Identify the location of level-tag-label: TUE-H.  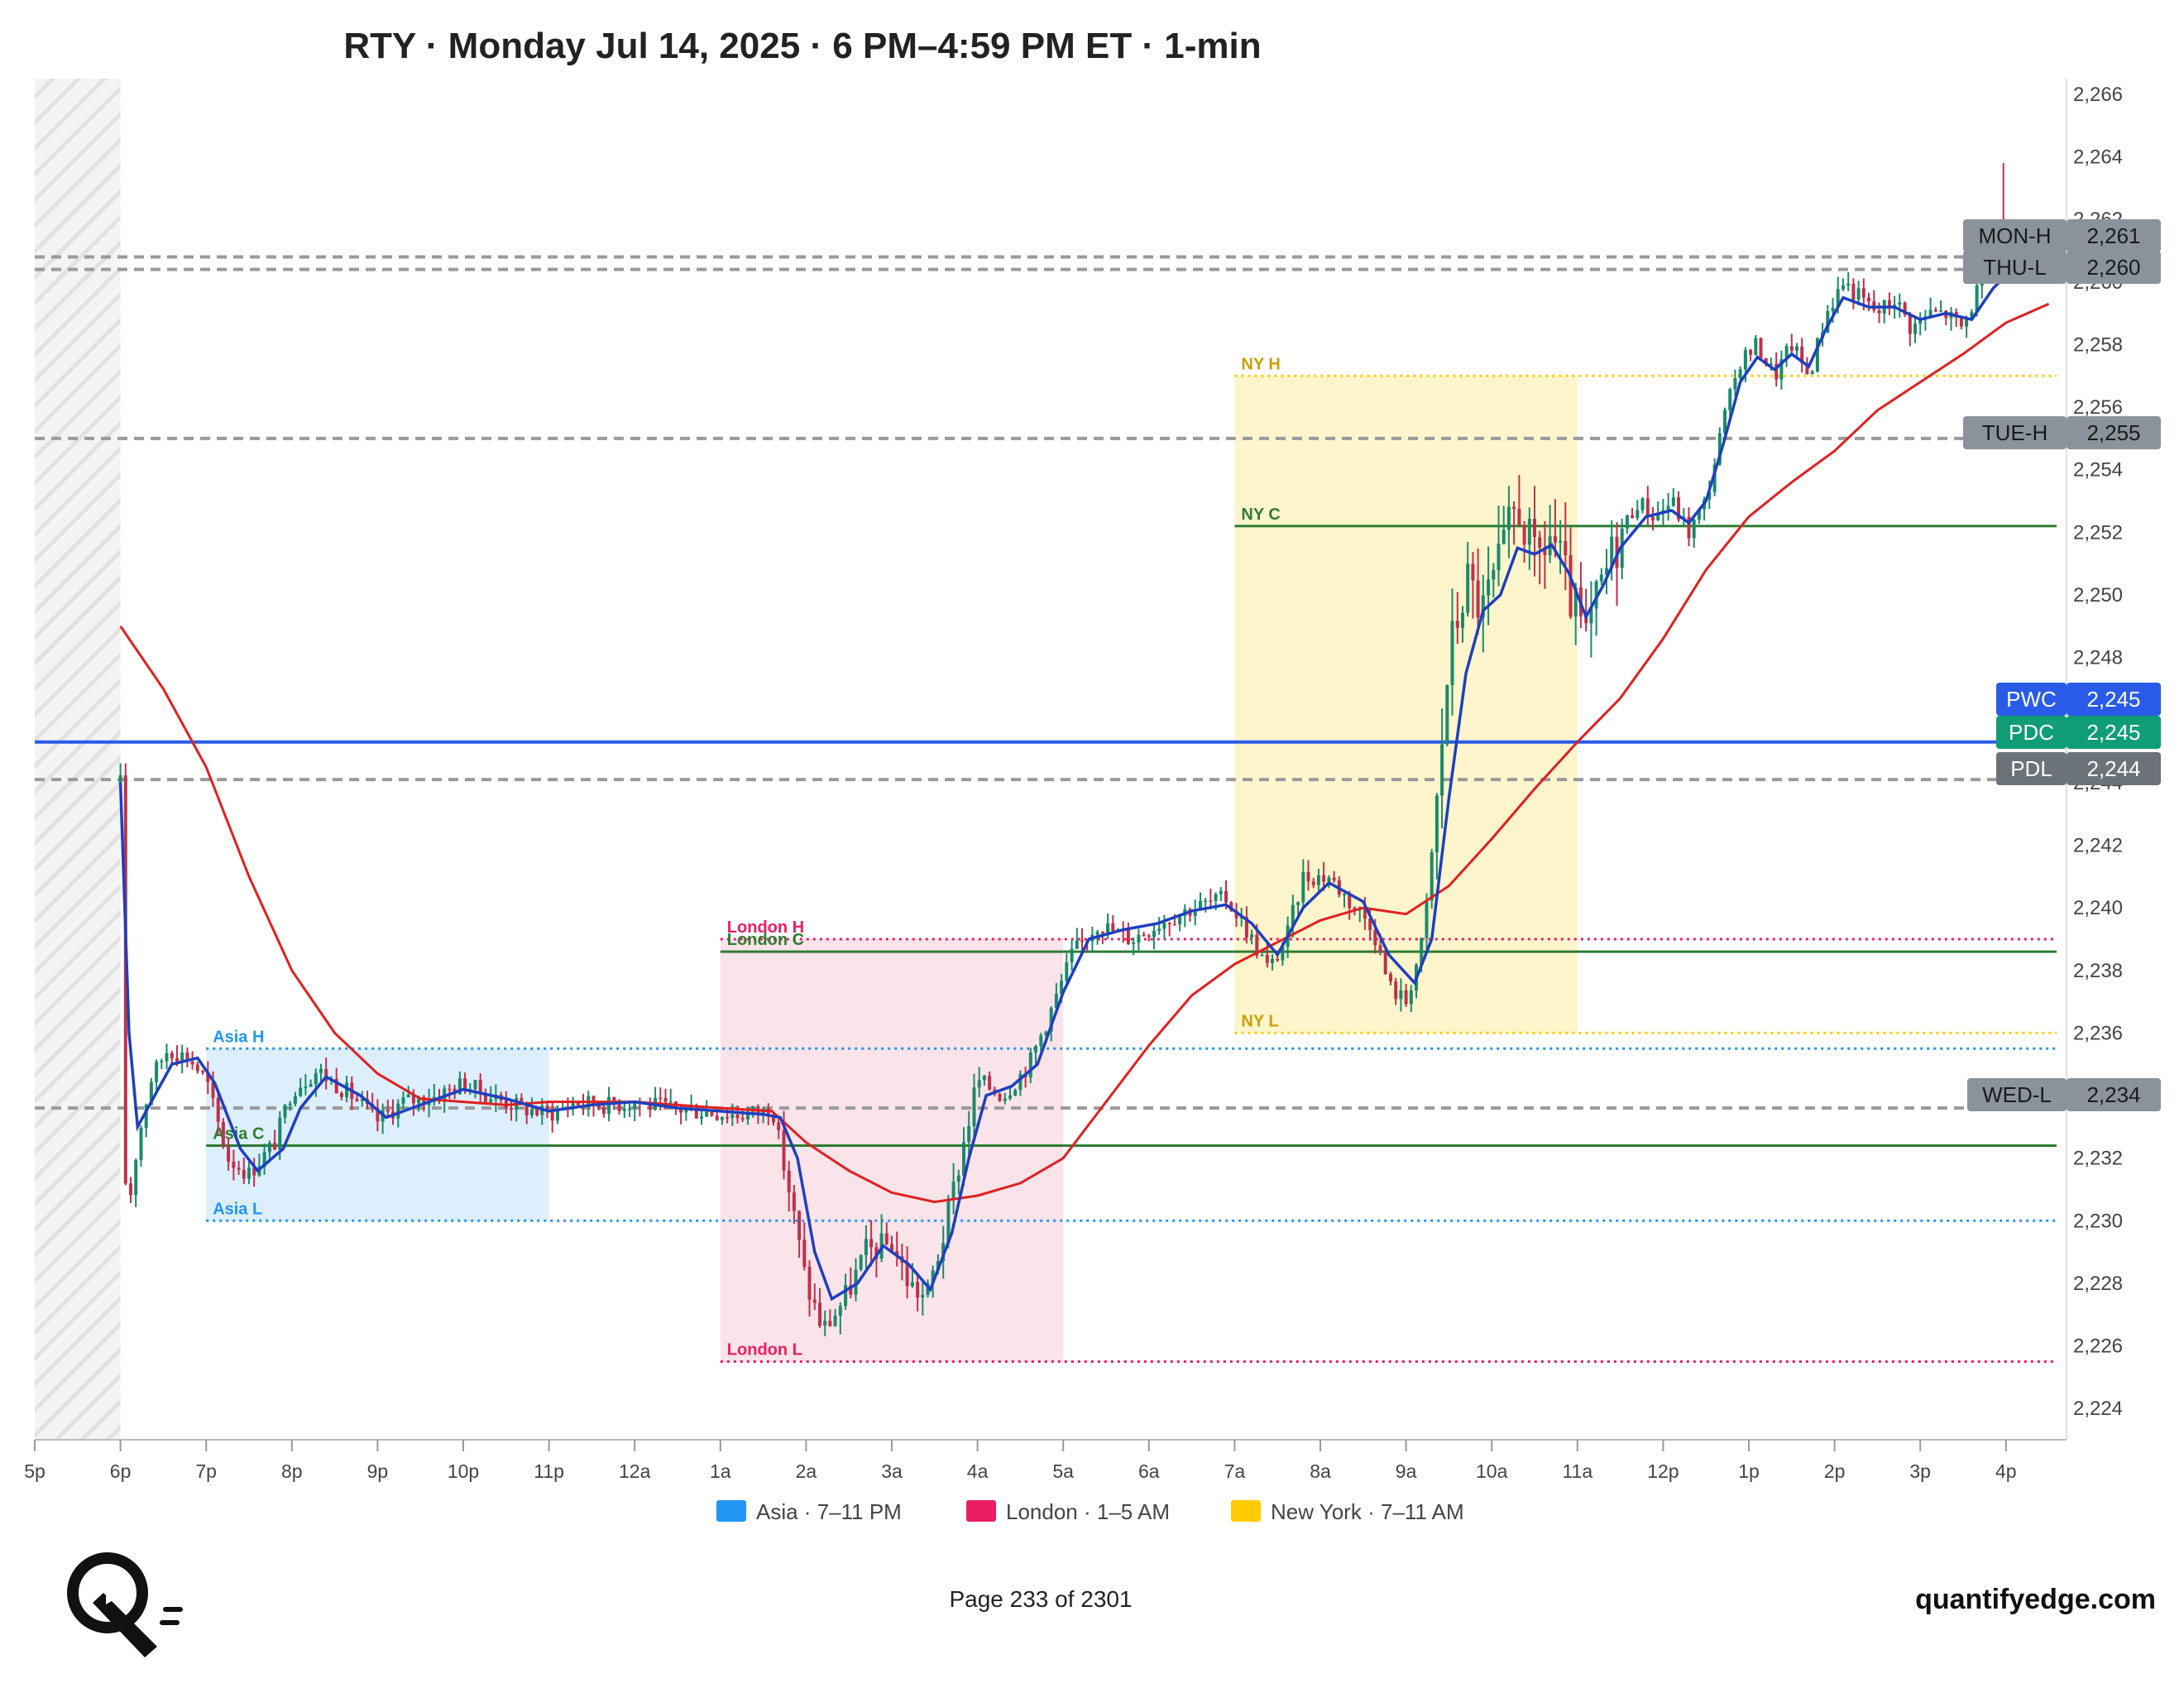
(2015, 432).